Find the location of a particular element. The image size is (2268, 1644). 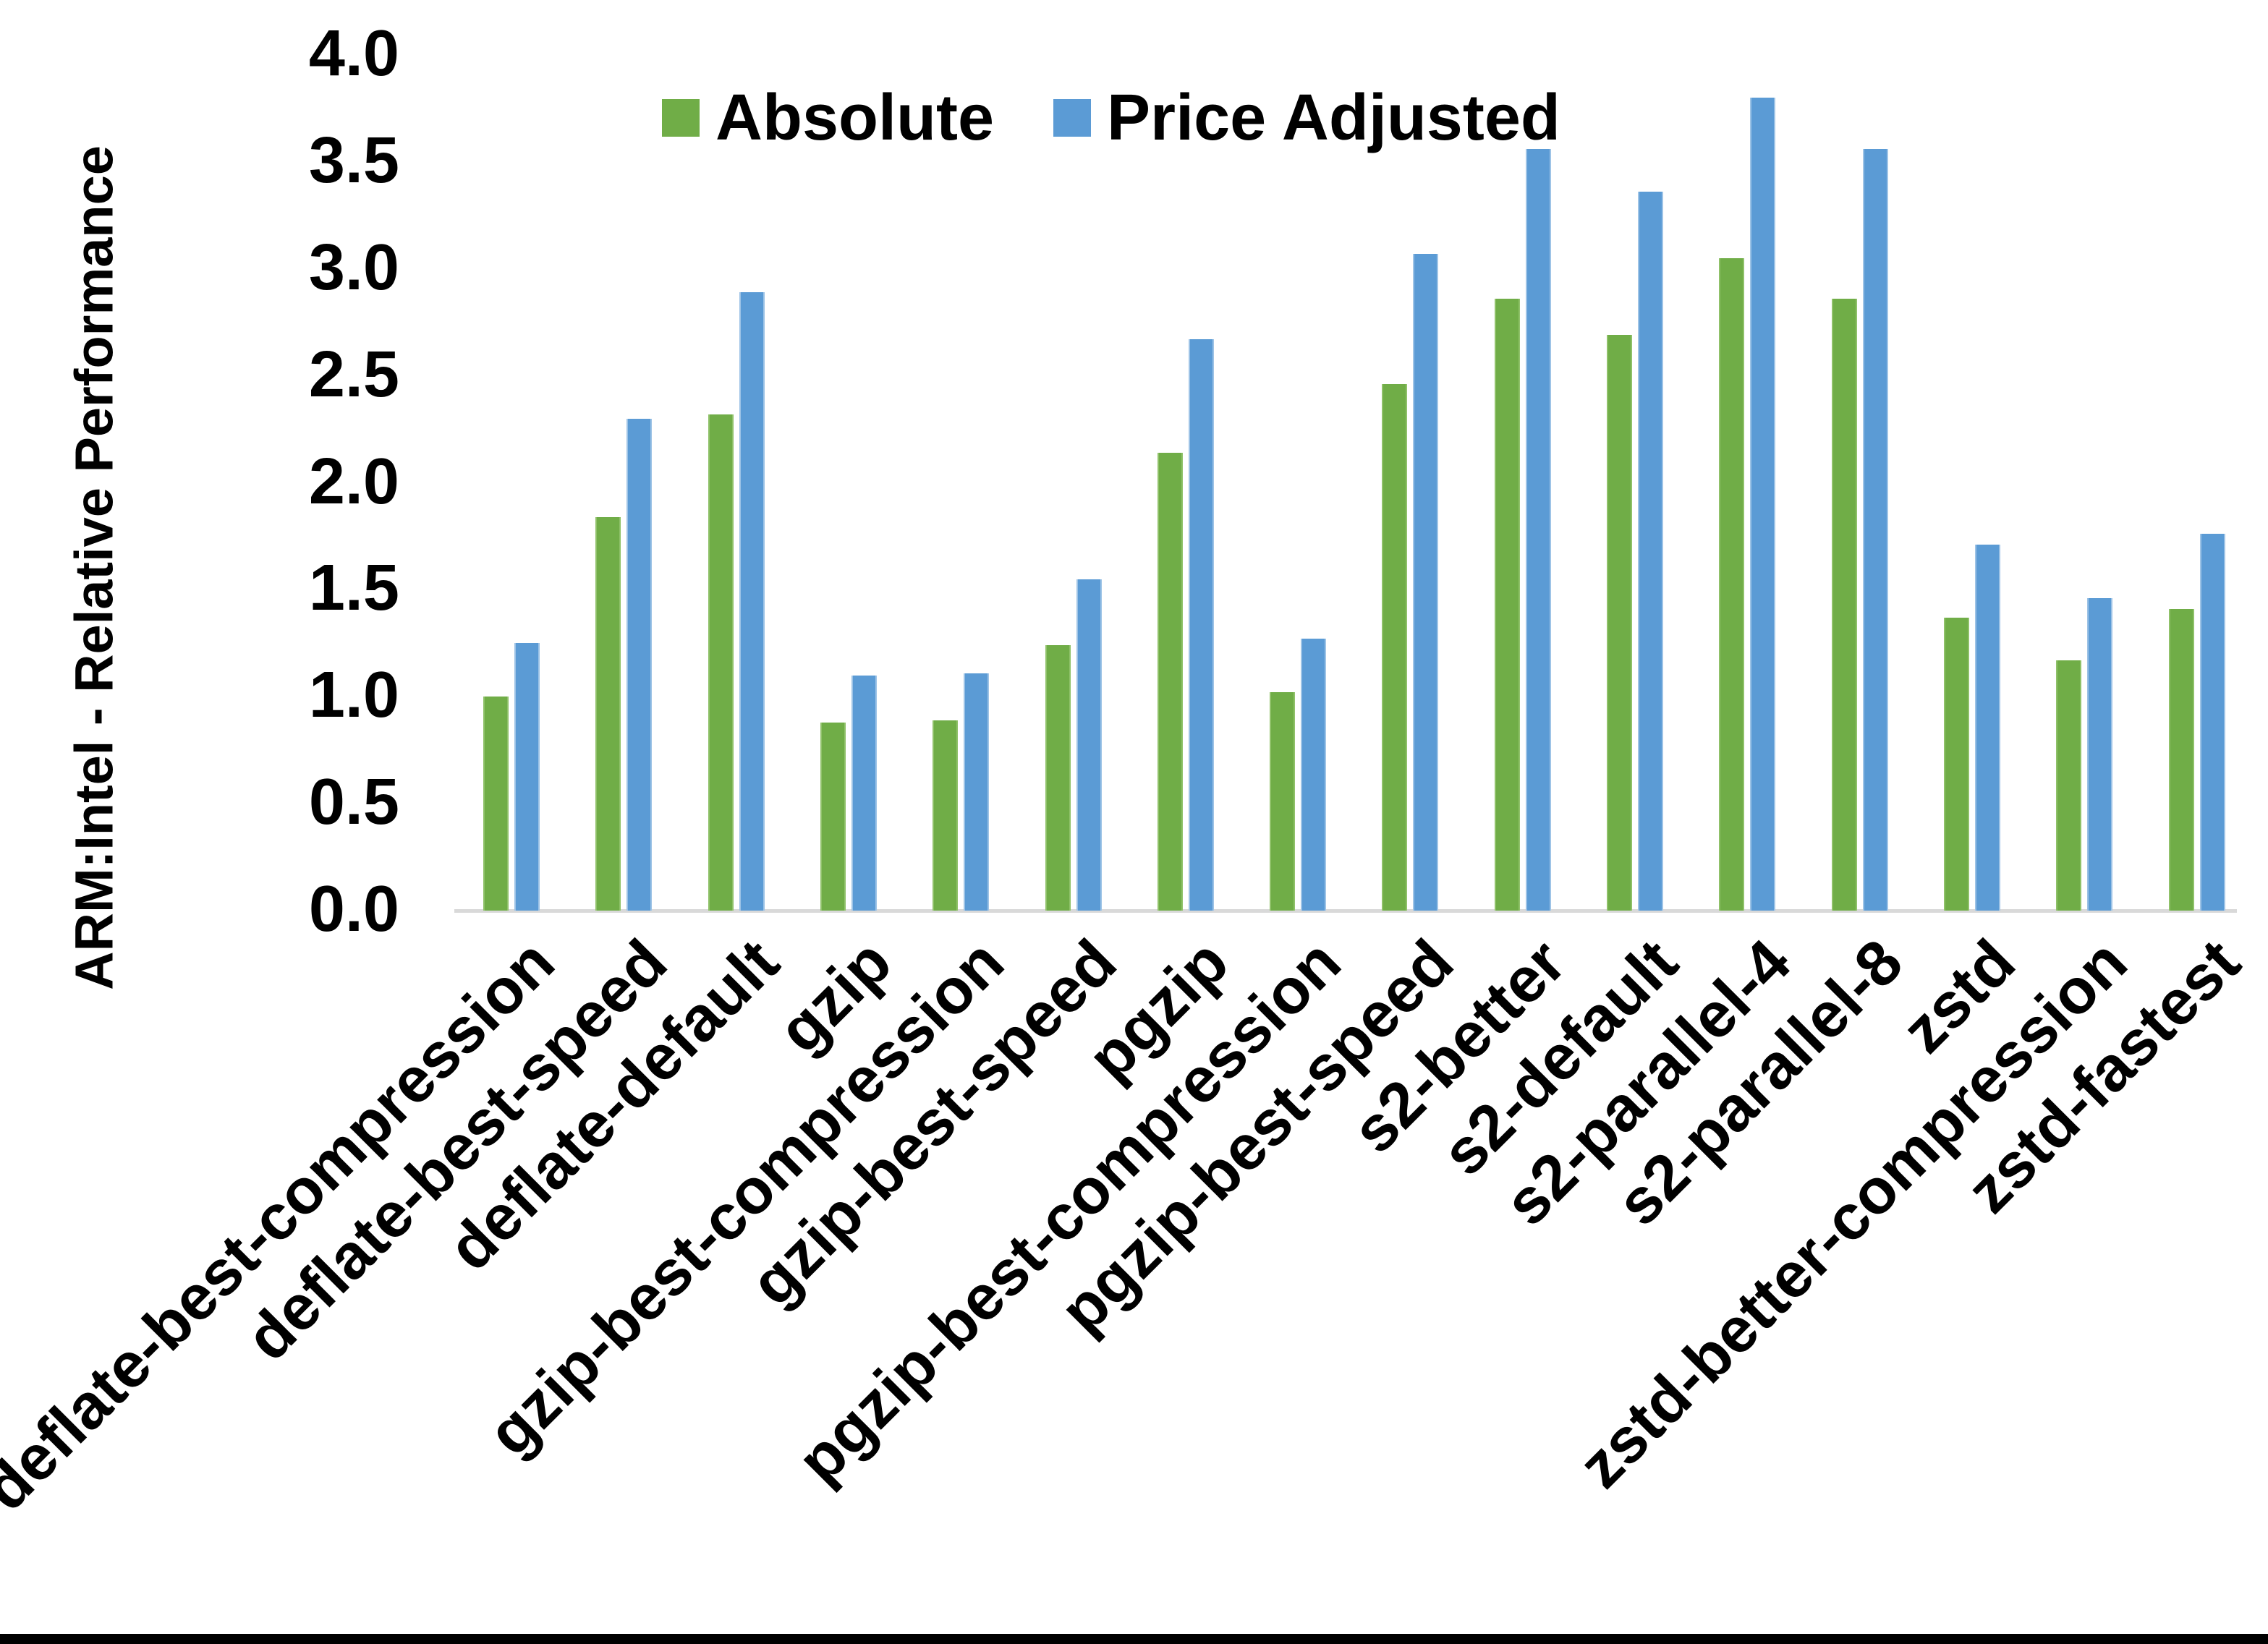

bar-price-adjusted-gzip-best-compression is located at coordinates (977, 792).